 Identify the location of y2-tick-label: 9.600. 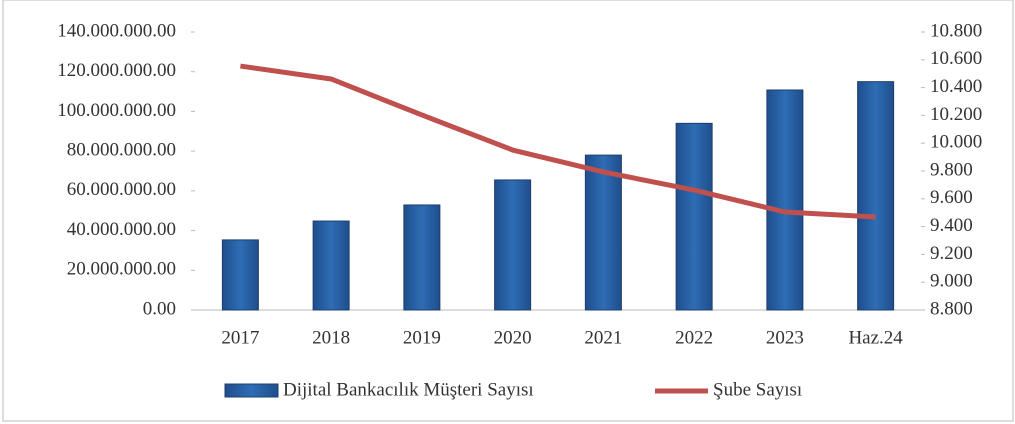
(951, 197).